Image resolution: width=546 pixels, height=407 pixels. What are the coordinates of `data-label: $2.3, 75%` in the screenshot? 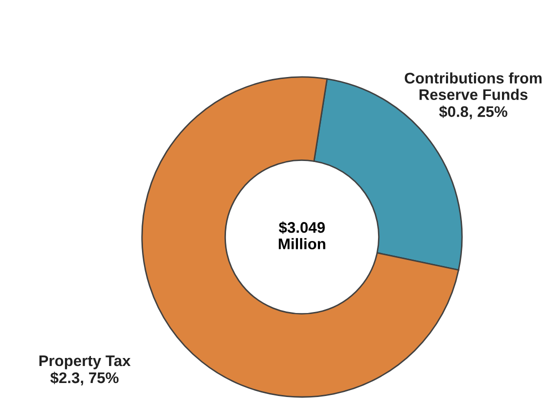 It's located at (84, 379).